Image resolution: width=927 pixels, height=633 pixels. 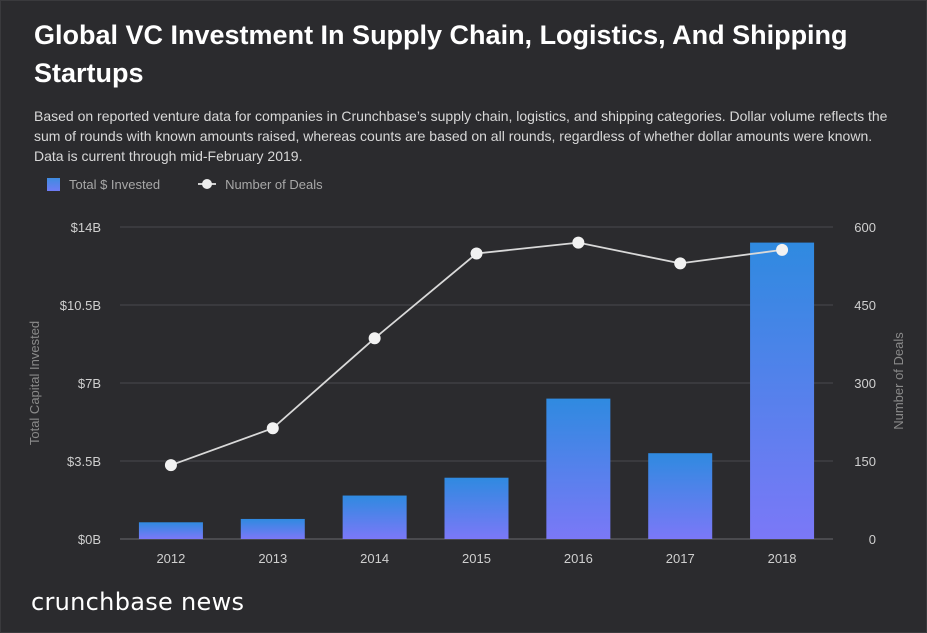 What do you see at coordinates (86, 227) in the screenshot?
I see `y-left-tick-label: $14B` at bounding box center [86, 227].